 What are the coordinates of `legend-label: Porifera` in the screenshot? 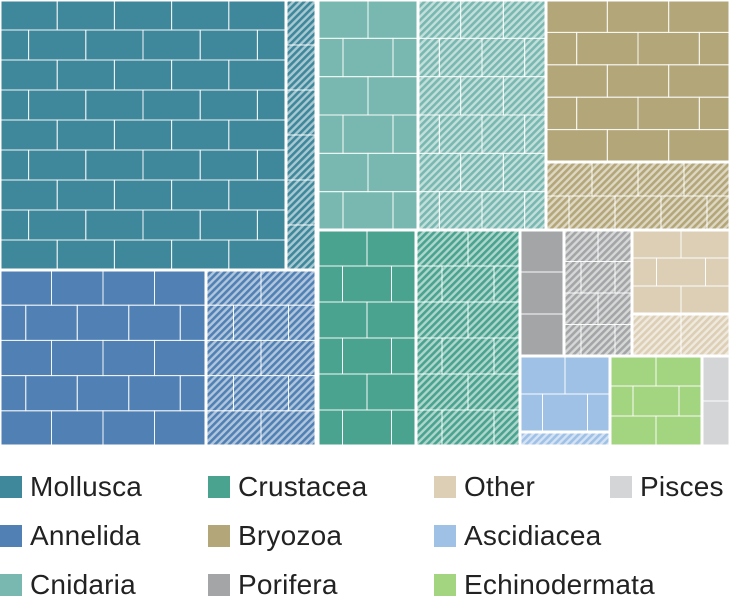 It's located at (288, 584).